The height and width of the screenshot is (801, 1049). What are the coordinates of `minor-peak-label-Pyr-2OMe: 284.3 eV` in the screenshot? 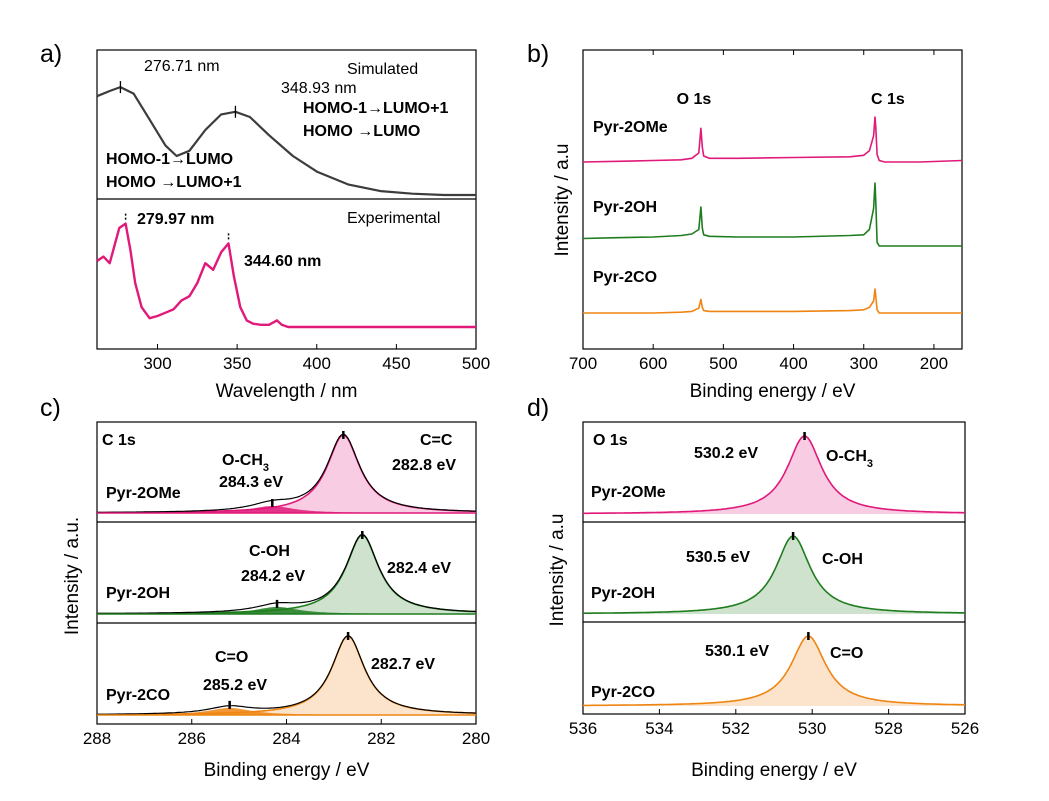 It's located at (251, 482).